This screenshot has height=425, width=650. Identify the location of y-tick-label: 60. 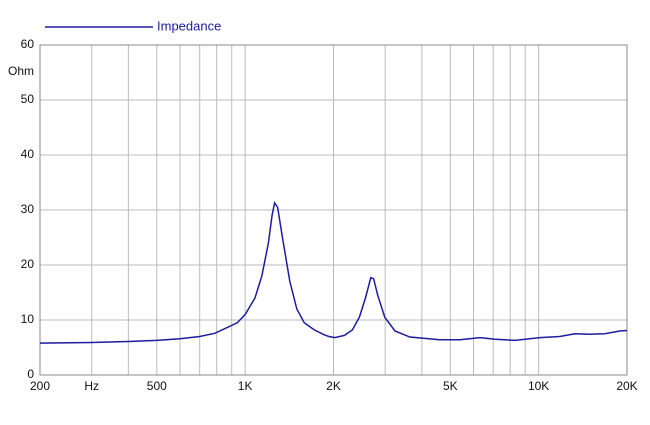
(28, 44).